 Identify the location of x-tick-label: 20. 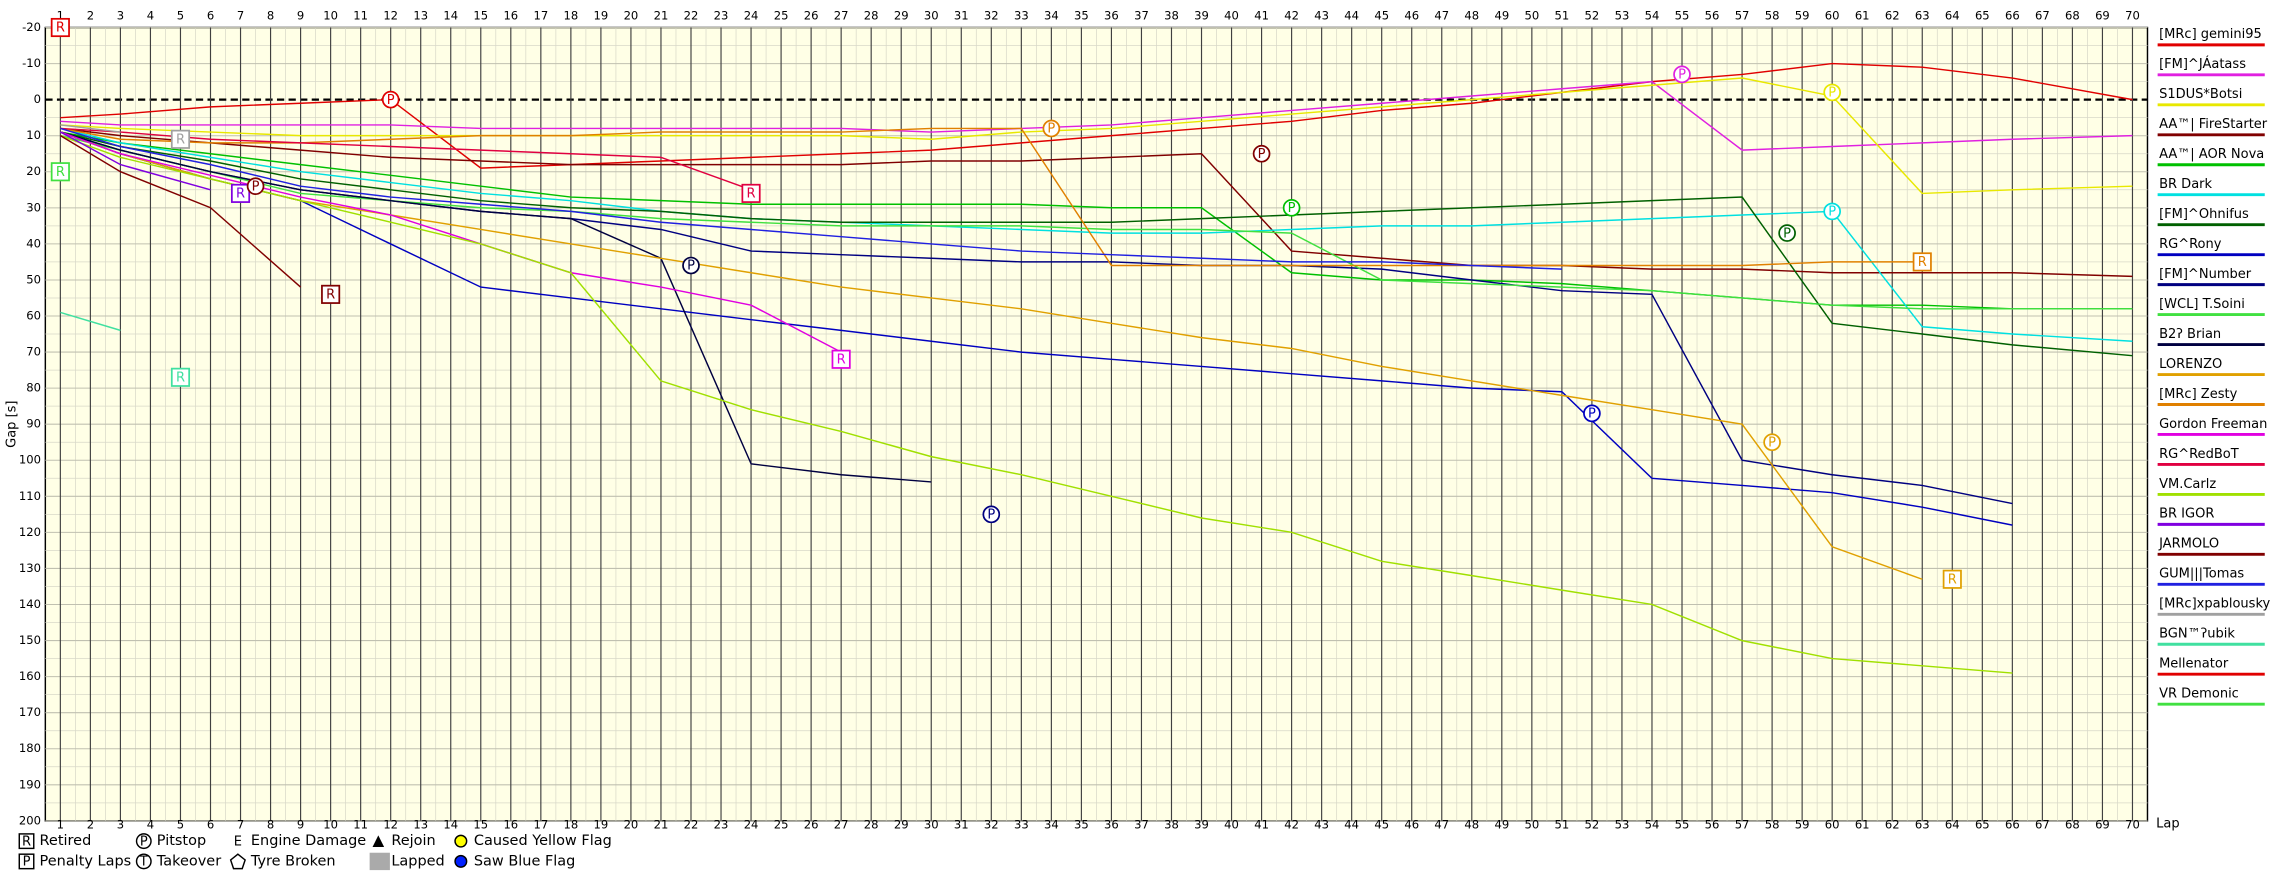
(631, 825).